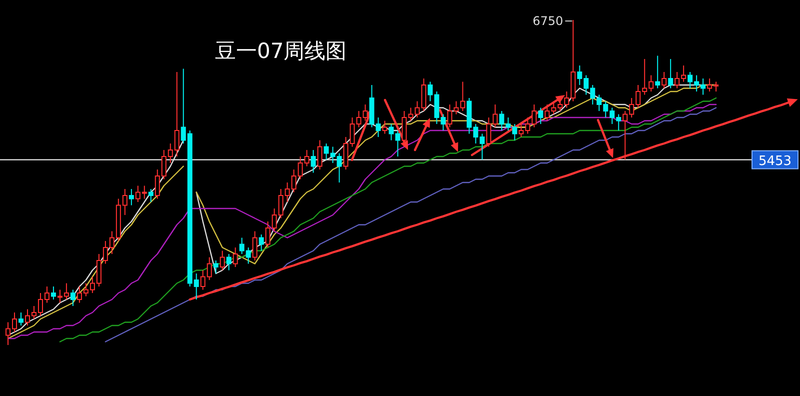 The height and width of the screenshot is (396, 800). Describe the element at coordinates (548, 21) in the screenshot. I see `annotation: 6750` at that location.